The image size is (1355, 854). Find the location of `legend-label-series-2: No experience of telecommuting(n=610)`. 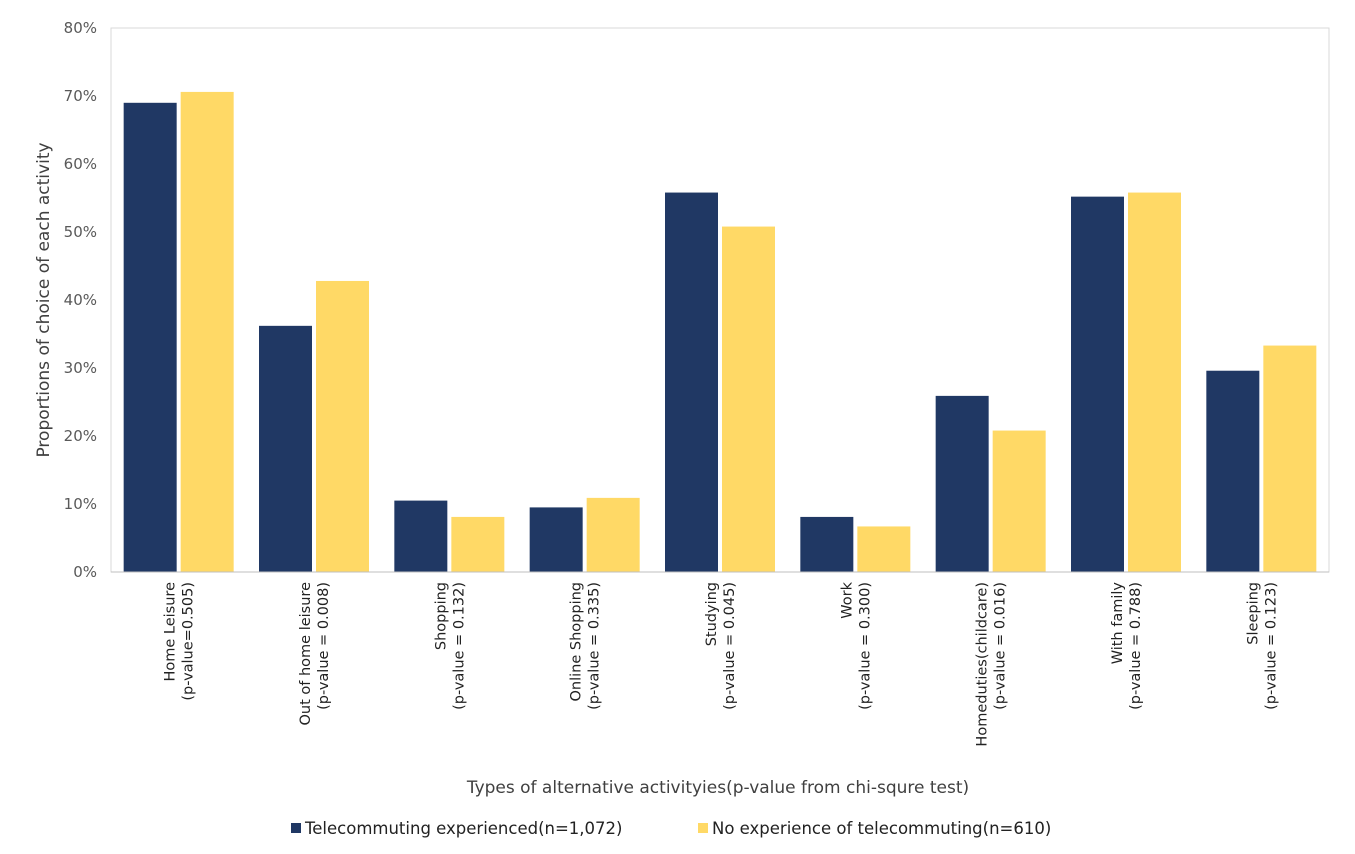

legend-label-series-2: No experience of telecommuting(n=610) is located at coordinates (881, 828).